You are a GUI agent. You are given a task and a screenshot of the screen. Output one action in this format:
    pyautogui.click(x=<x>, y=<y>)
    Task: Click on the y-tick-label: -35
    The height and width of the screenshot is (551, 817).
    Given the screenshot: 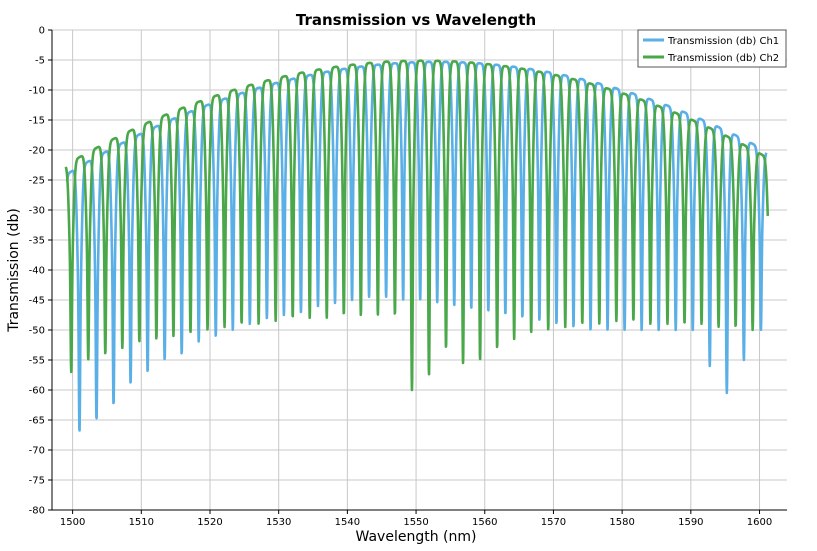 What is the action you would take?
    pyautogui.click(x=37, y=241)
    